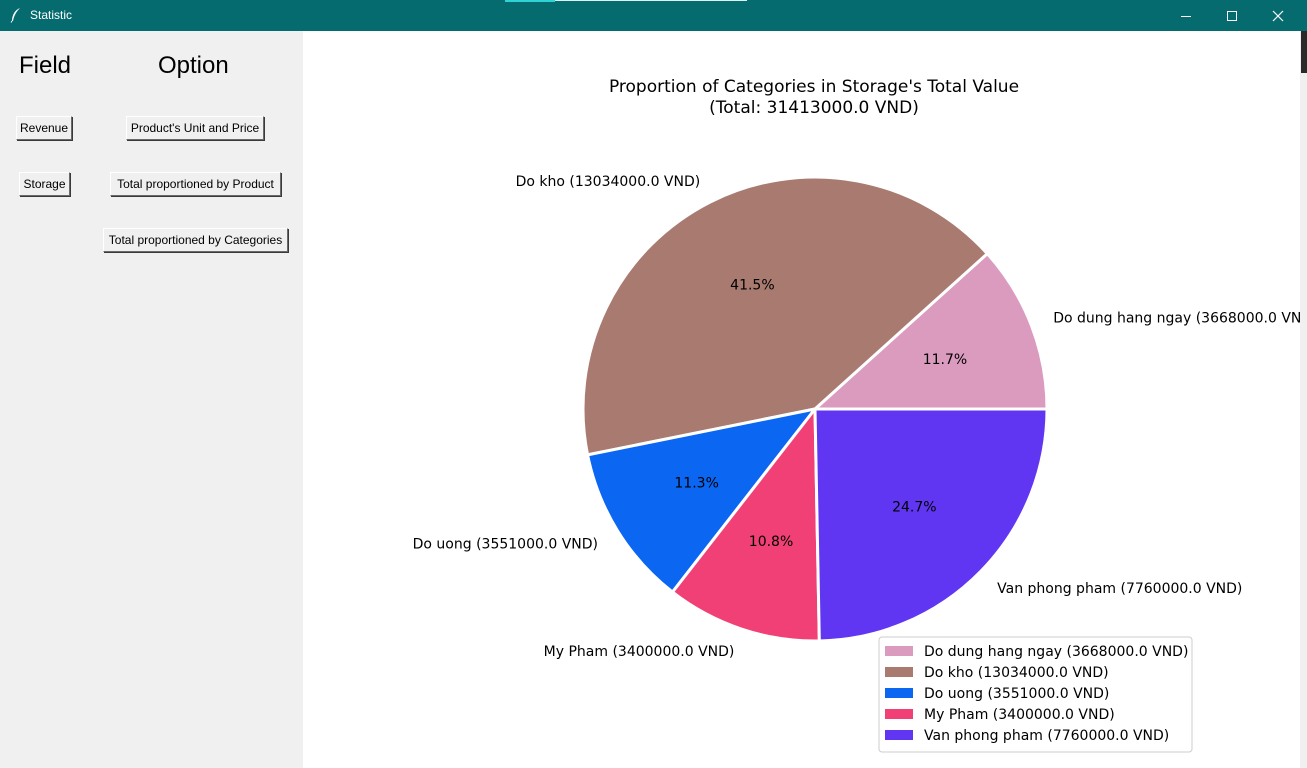 The image size is (1307, 768). Describe the element at coordinates (1016, 694) in the screenshot. I see `legend-label: Do uong (3551000.0 VND)` at that location.